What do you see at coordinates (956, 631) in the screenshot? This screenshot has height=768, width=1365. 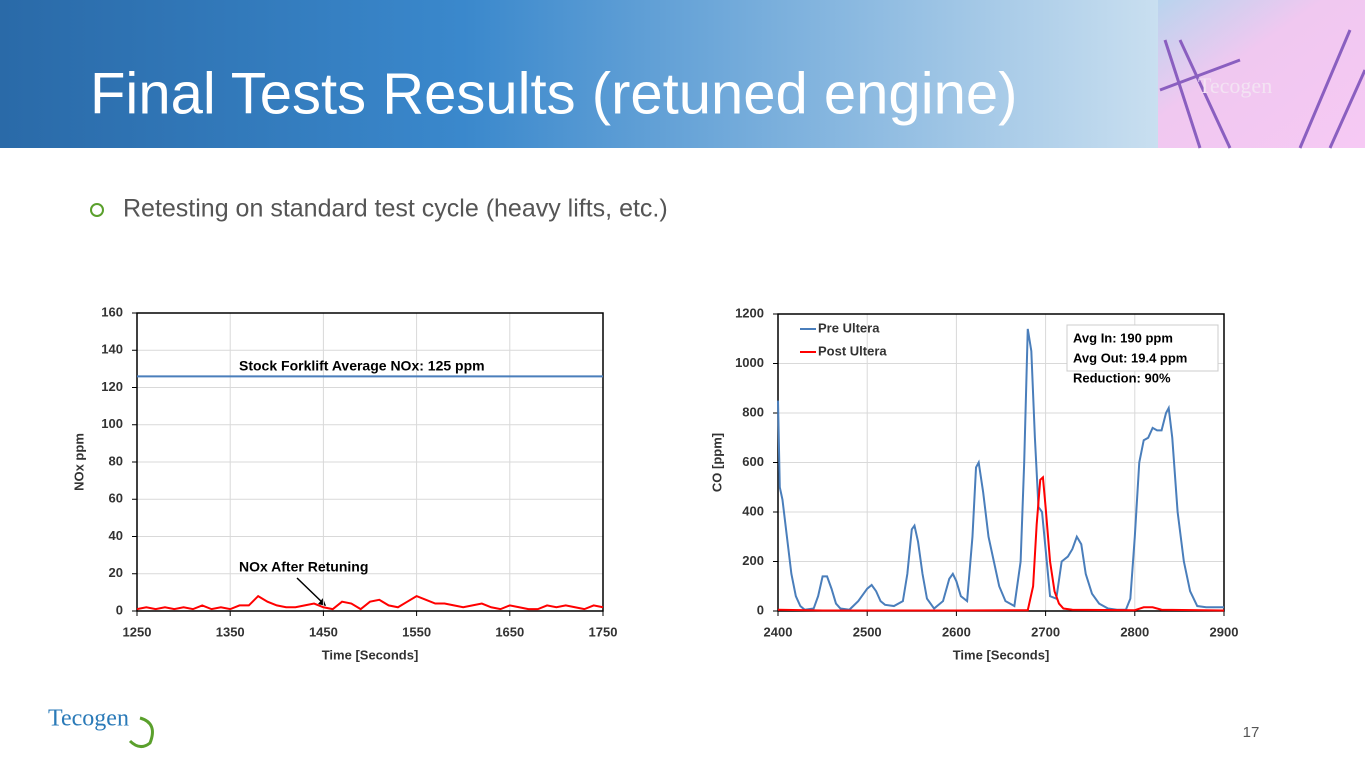 I see `x-tick-label: 2600` at bounding box center [956, 631].